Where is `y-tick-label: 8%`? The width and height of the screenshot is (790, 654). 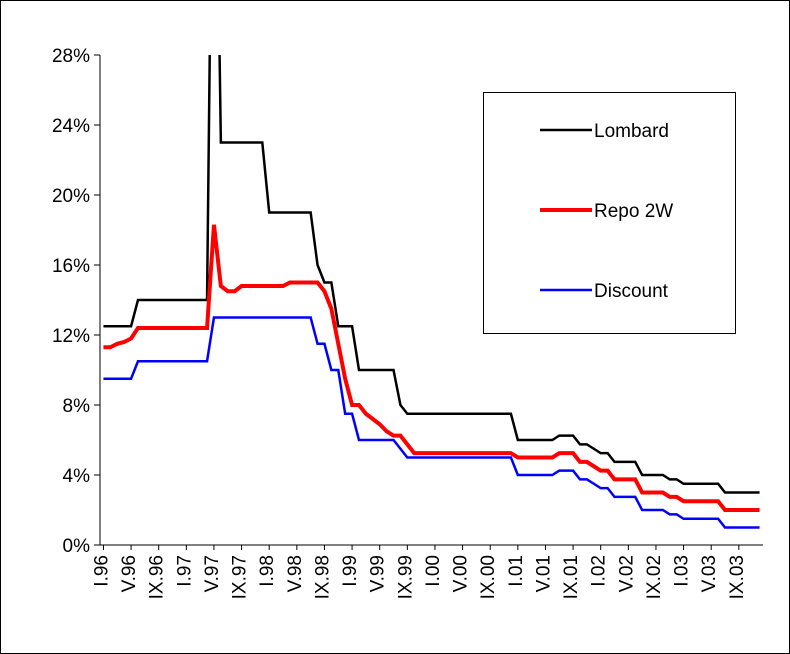
y-tick-label: 8% is located at coordinates (77, 406).